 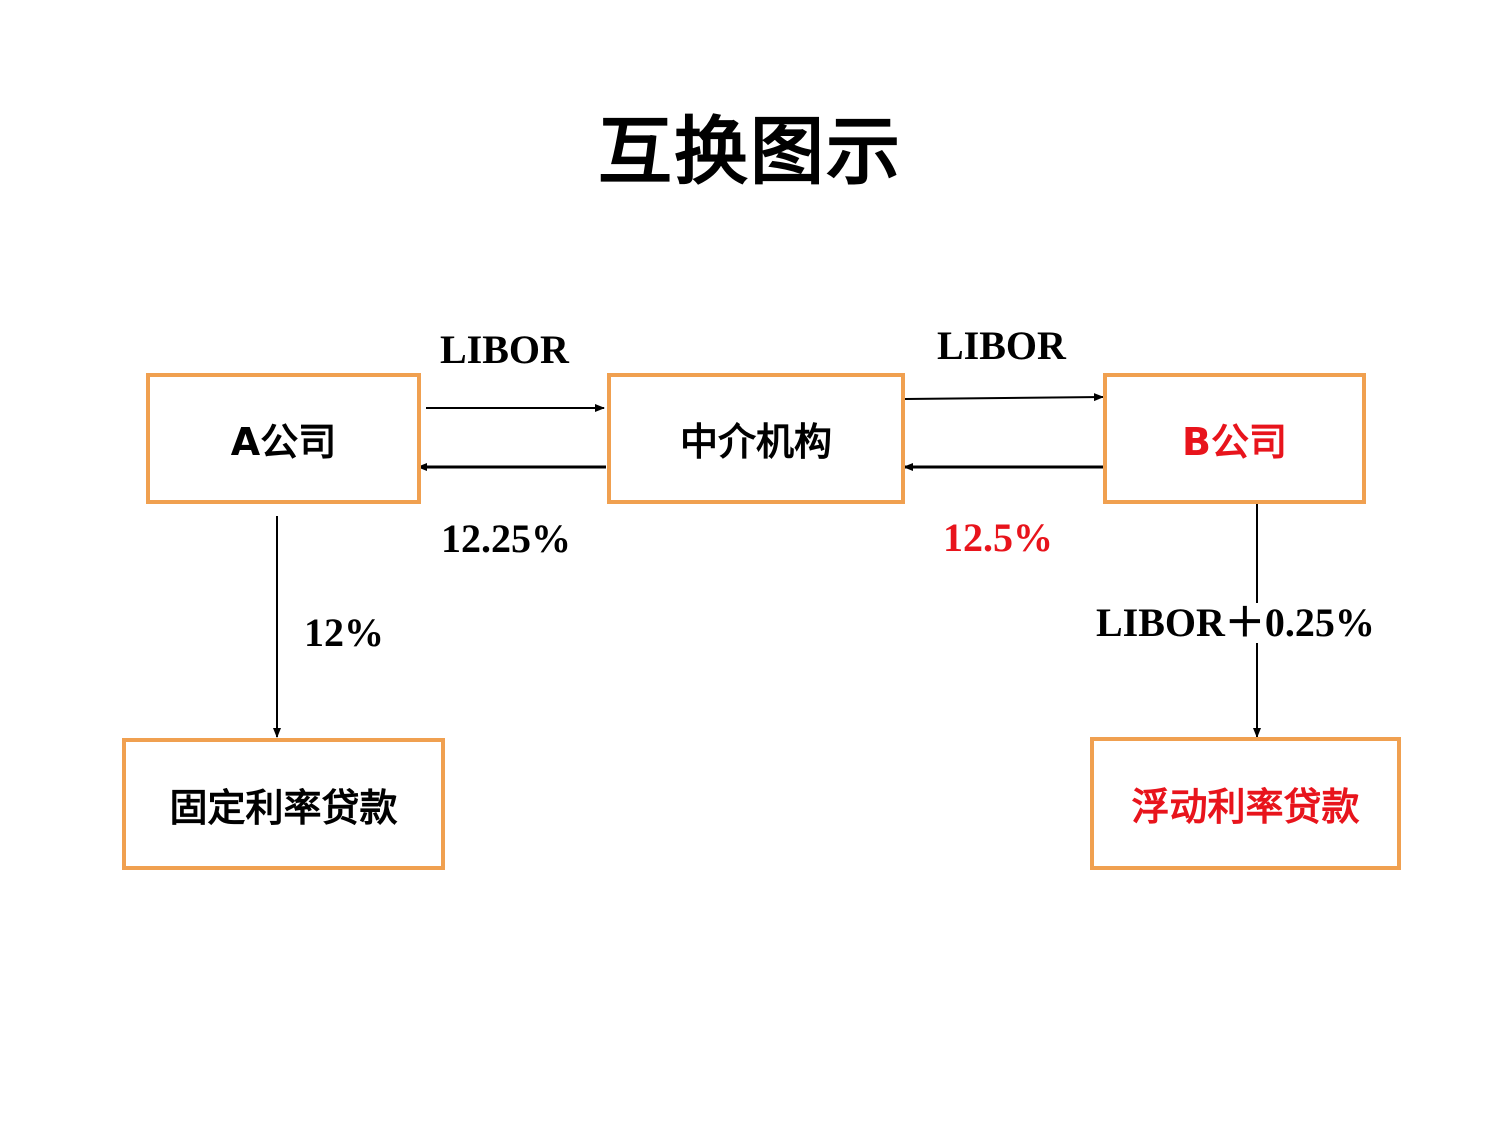 I want to click on fixed-loan-box: 固定利率贷款, so click(x=283, y=804).